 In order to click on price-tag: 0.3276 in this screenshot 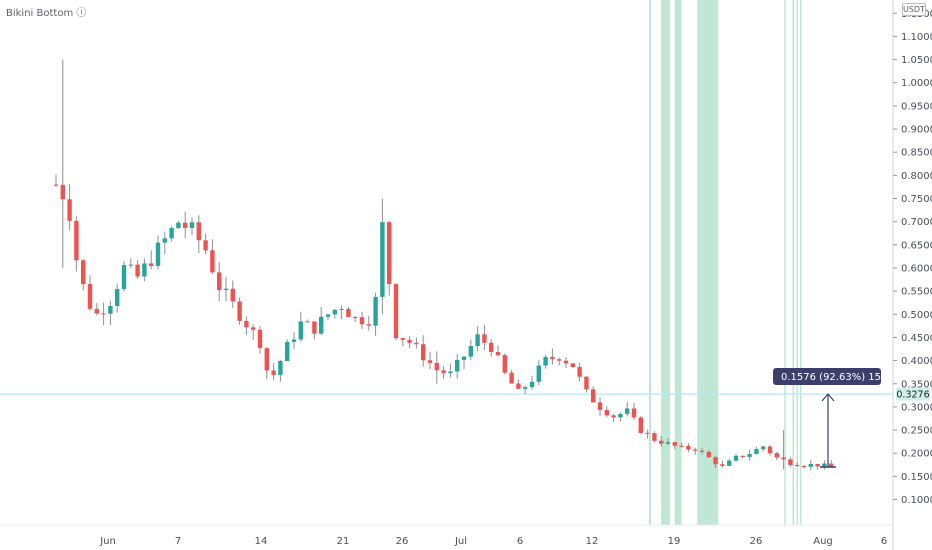, I will do `click(913, 394)`.